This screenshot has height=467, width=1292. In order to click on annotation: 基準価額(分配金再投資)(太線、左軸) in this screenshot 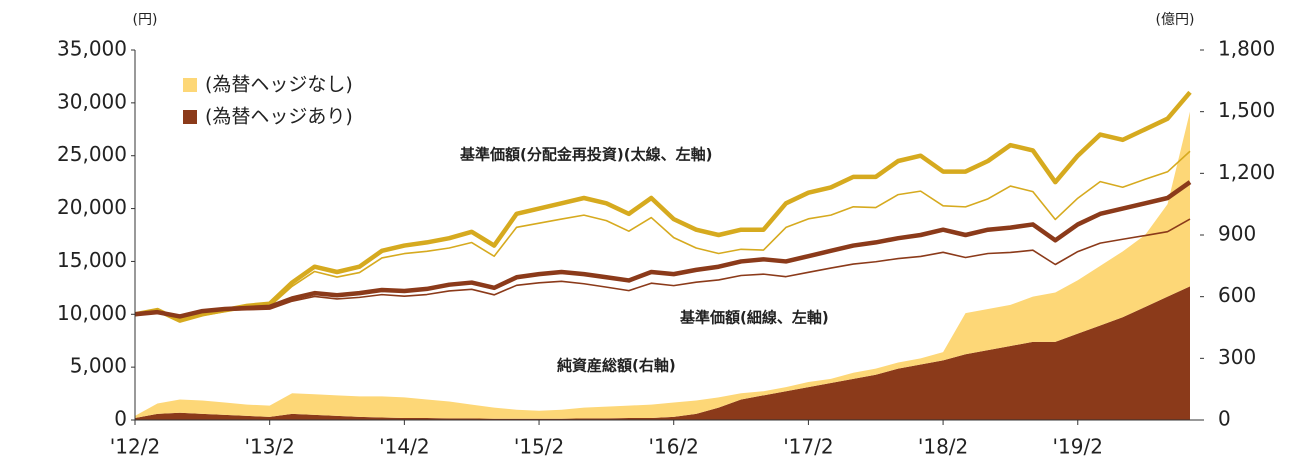, I will do `click(585, 155)`.